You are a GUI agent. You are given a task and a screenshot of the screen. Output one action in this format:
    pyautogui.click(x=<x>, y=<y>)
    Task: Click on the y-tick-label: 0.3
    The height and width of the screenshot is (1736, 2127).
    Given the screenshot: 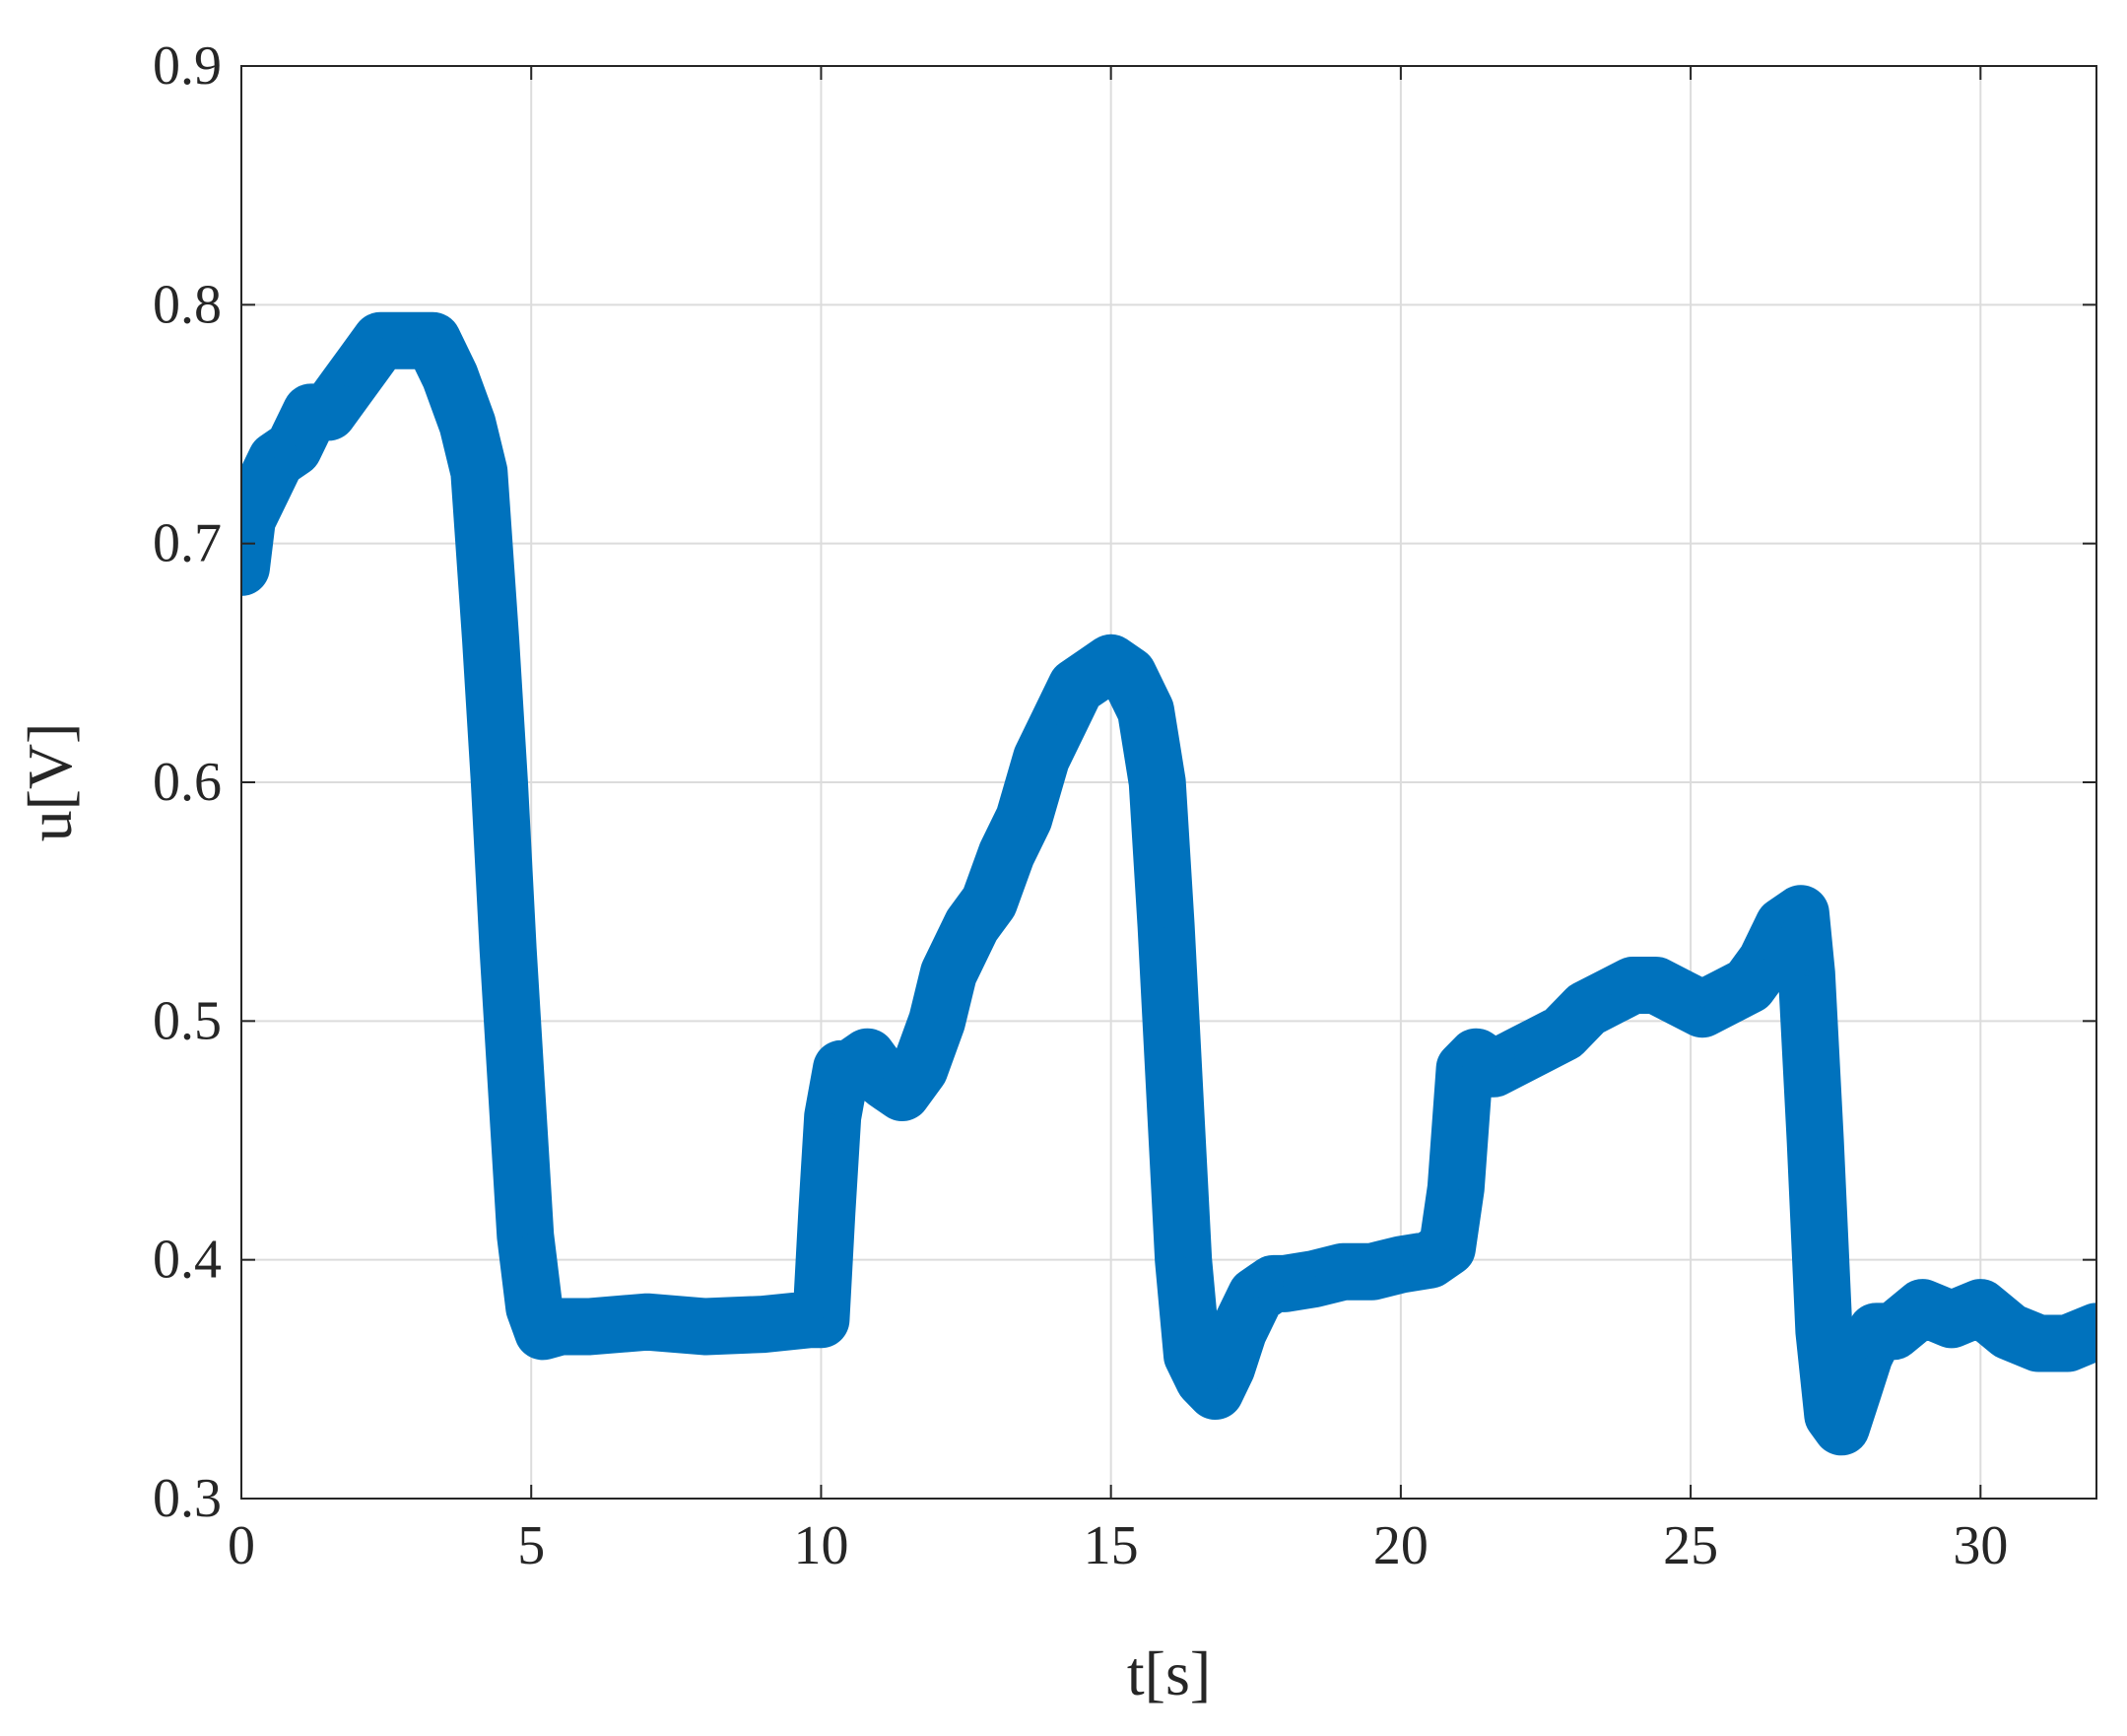 What is the action you would take?
    pyautogui.click(x=187, y=1498)
    